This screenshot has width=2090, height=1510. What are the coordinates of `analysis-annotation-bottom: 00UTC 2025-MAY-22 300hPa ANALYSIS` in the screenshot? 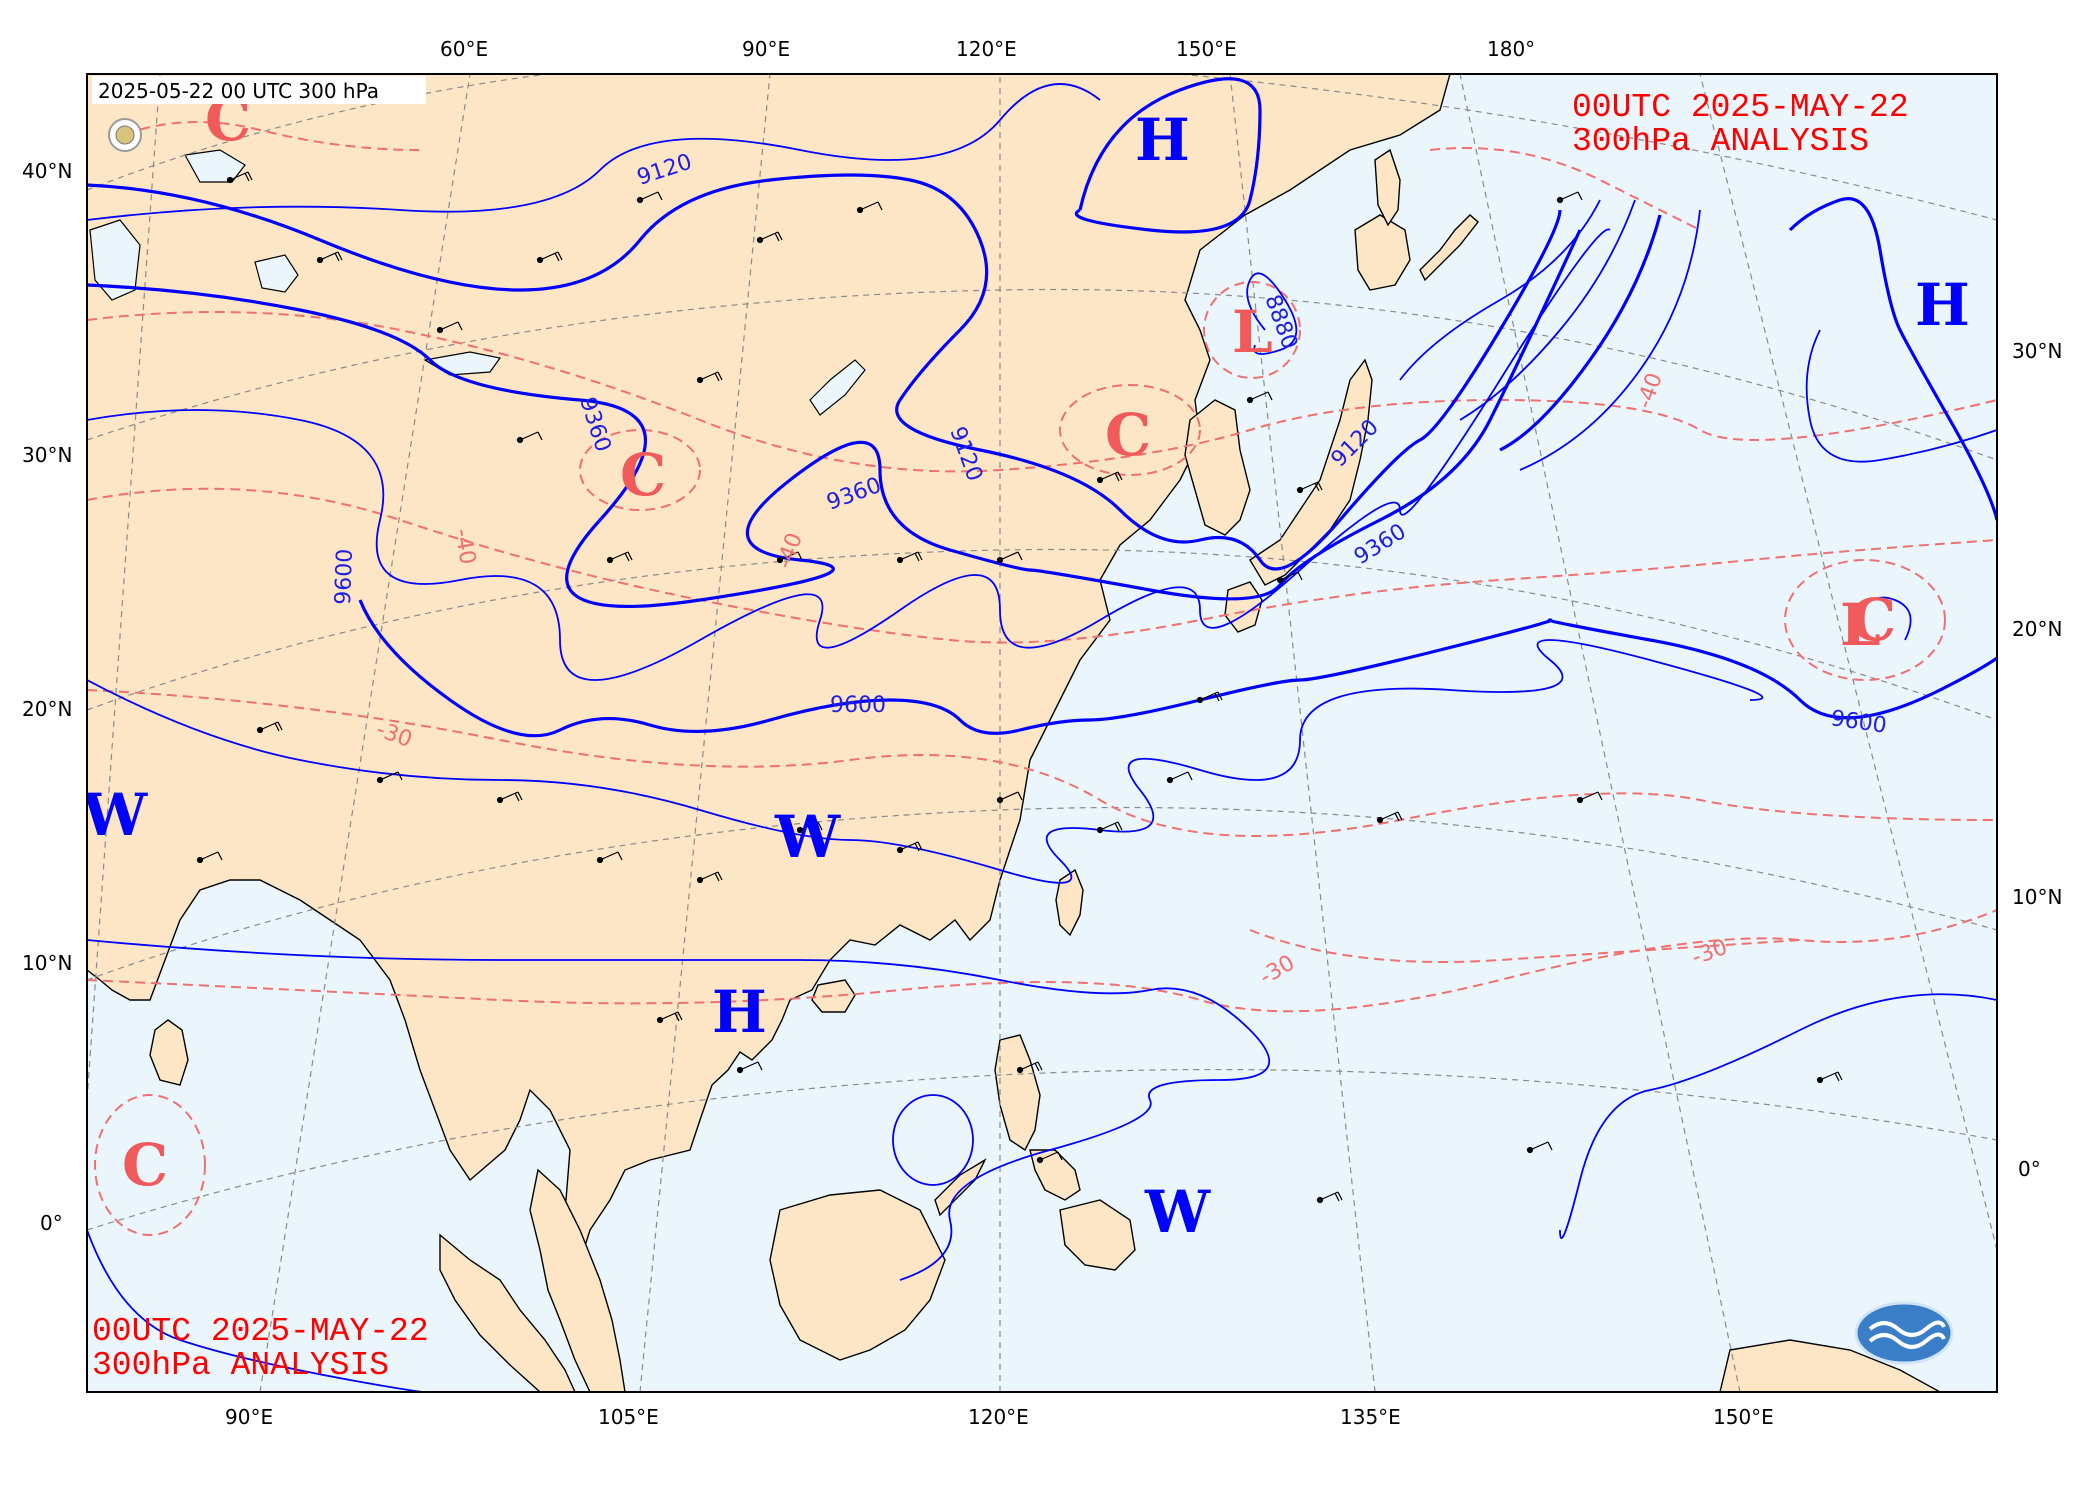 It's located at (260, 1348).